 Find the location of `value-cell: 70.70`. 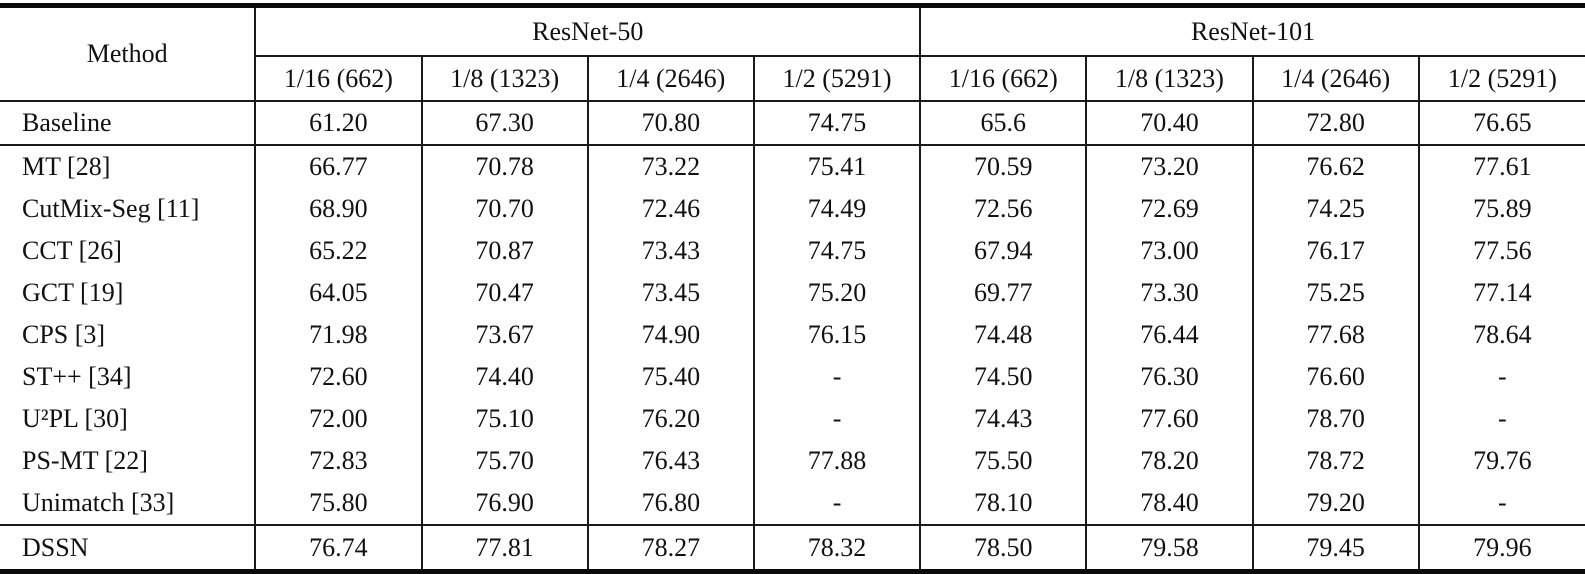

value-cell: 70.70 is located at coordinates (504, 209).